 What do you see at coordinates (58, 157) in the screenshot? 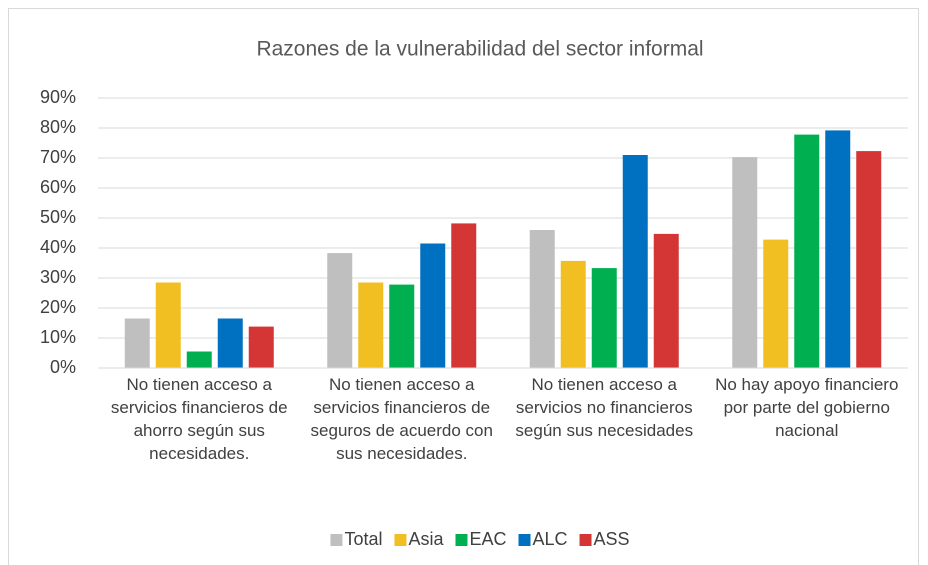
I see `y-tick-label: 70%` at bounding box center [58, 157].